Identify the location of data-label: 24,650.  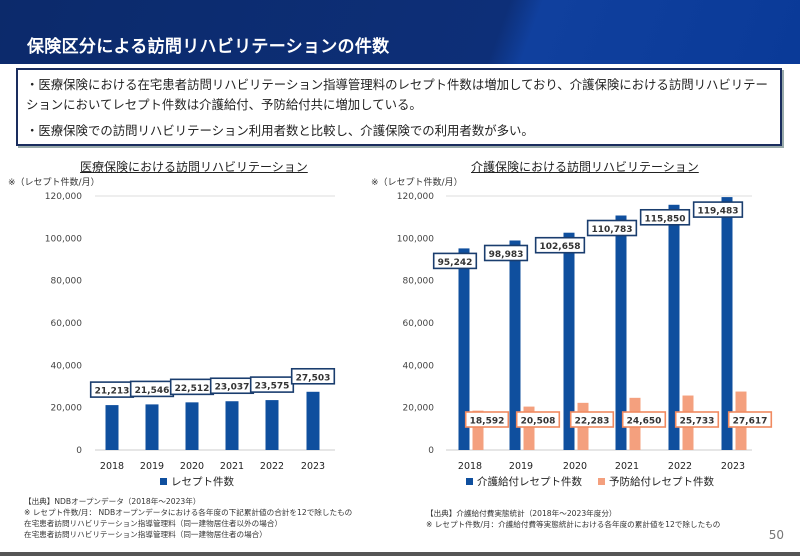
(644, 422).